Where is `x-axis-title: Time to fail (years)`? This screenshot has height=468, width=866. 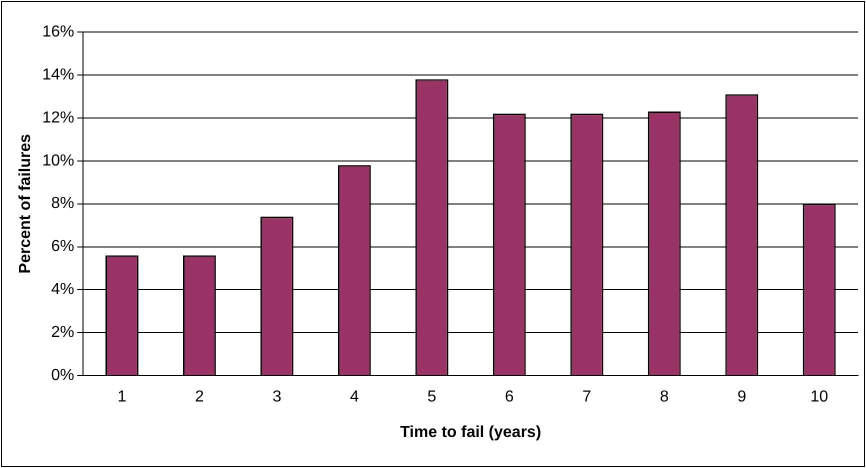
x-axis-title: Time to fail (years) is located at coordinates (471, 432).